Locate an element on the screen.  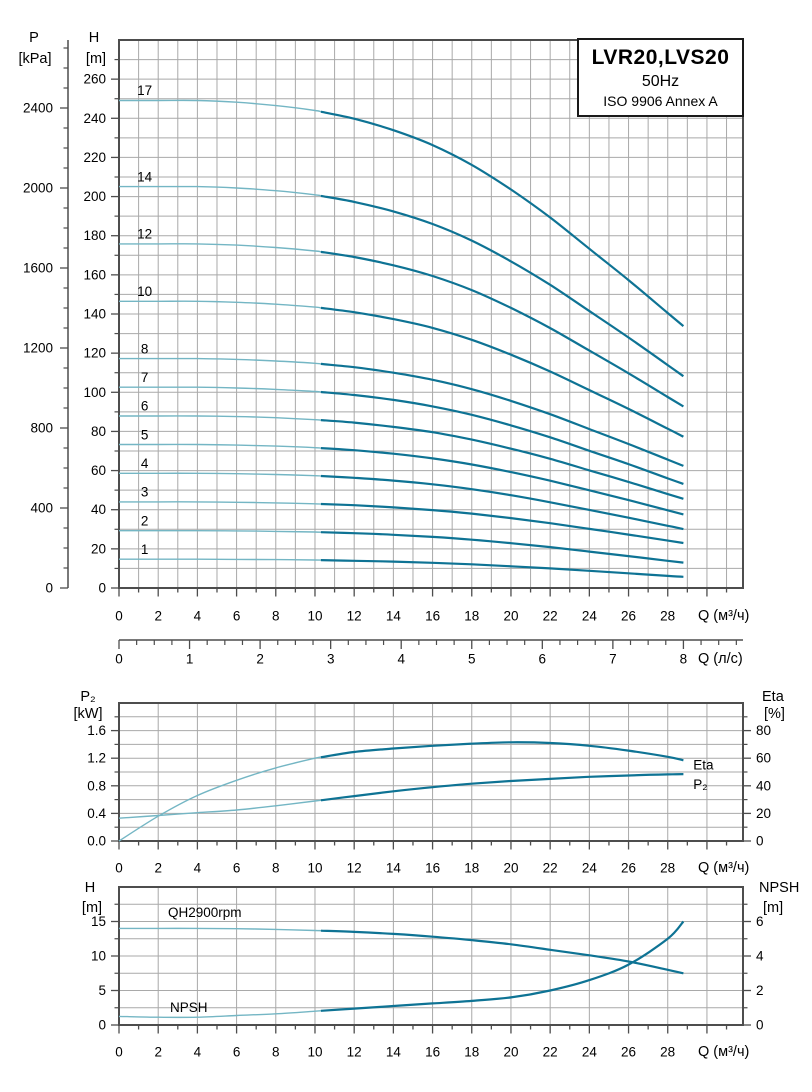
h-axis-unit: [m] is located at coordinates (96, 59).